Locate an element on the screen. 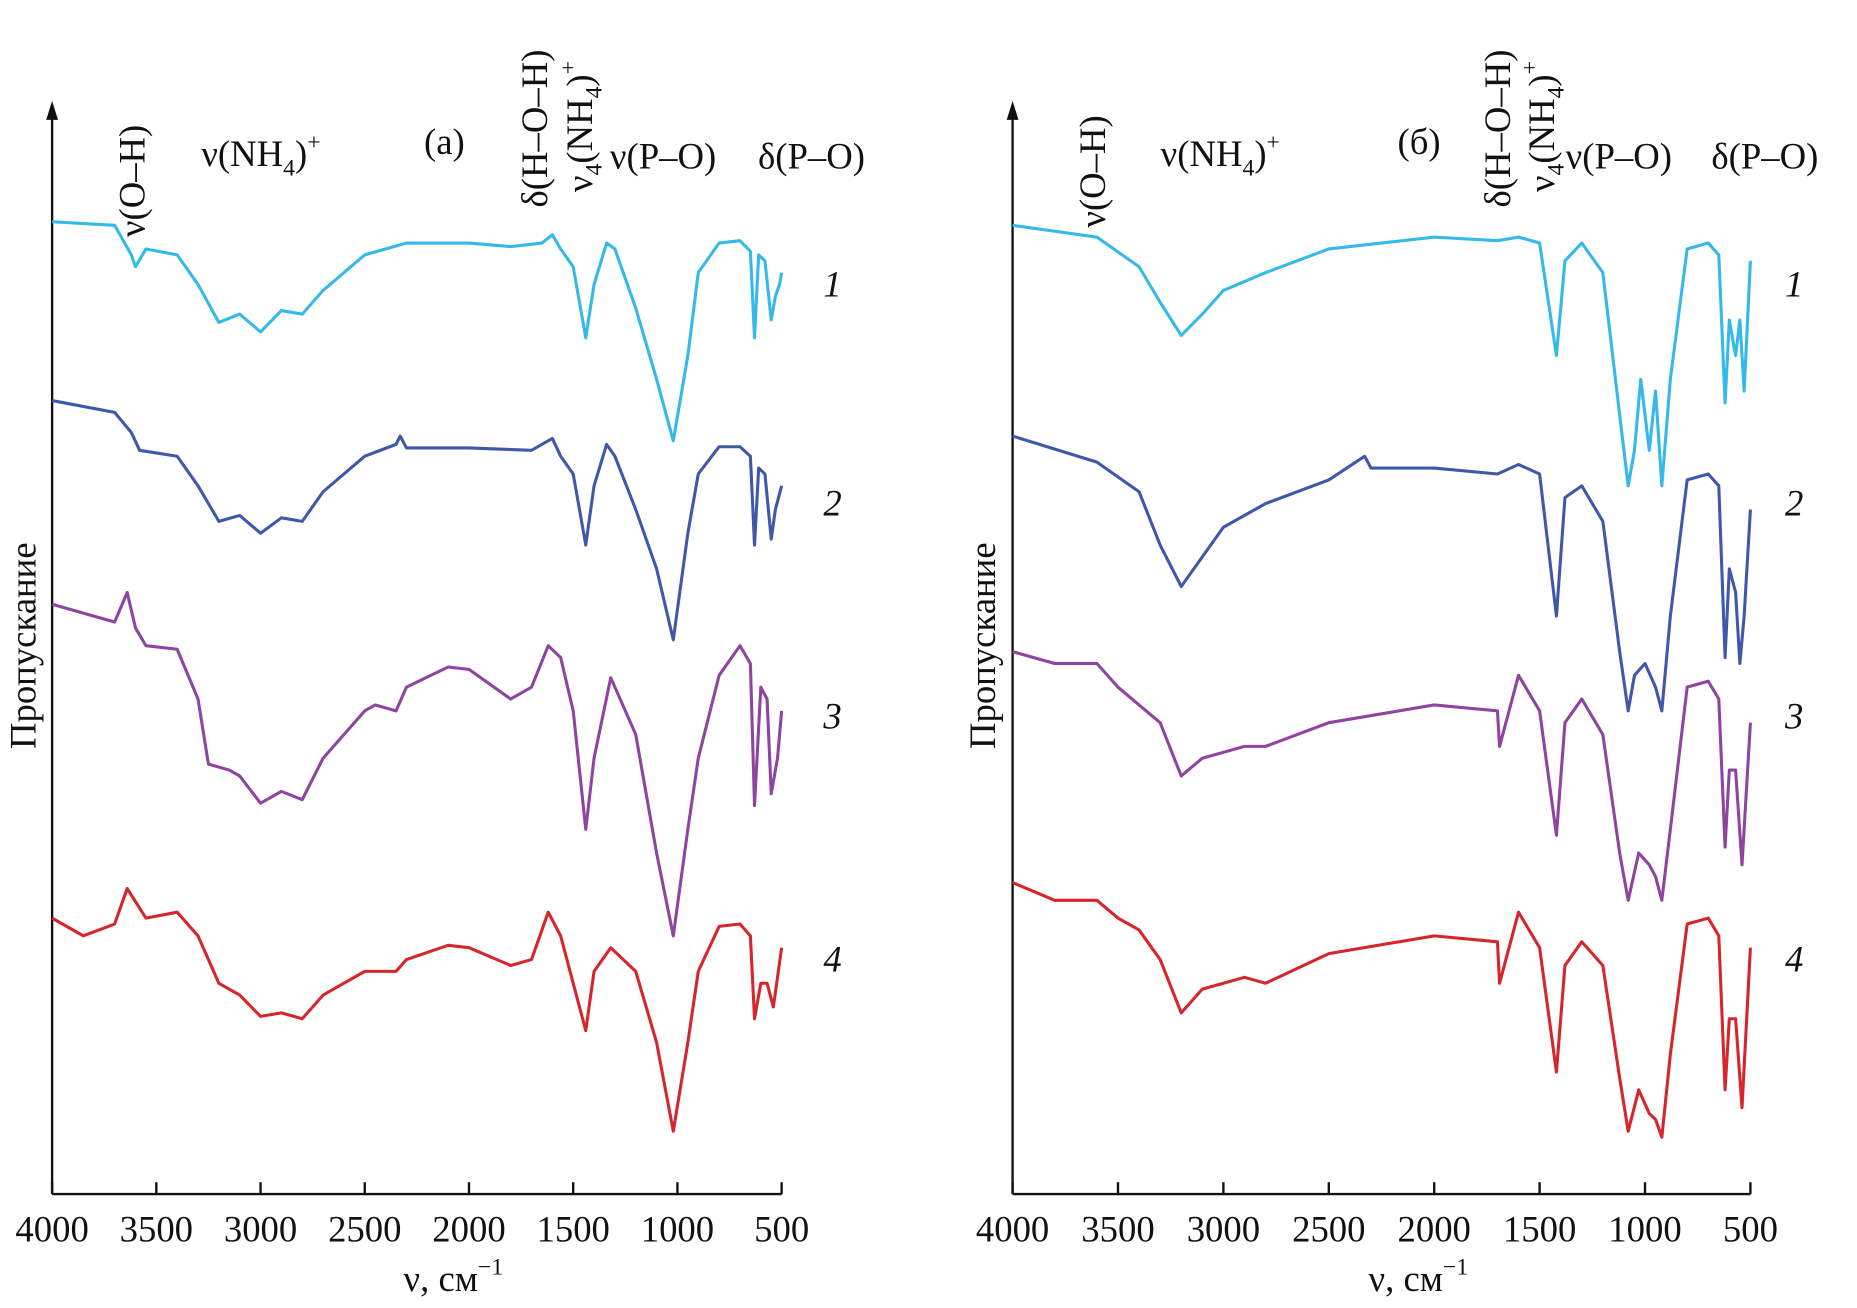  panel-label: (б) is located at coordinates (1418, 141).